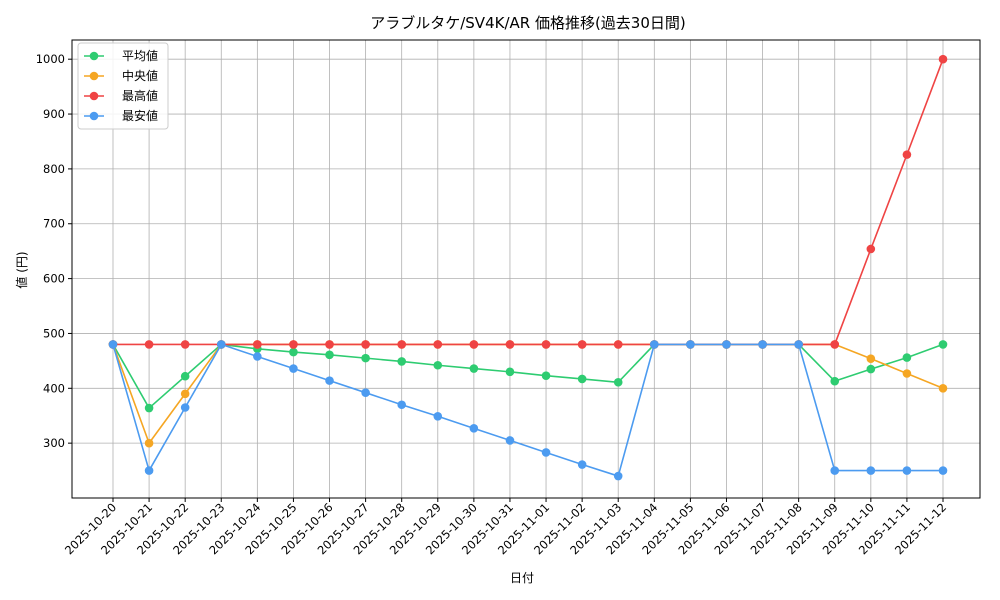 The image size is (1000, 600). I want to click on legend-label: 最高値, so click(140, 95).